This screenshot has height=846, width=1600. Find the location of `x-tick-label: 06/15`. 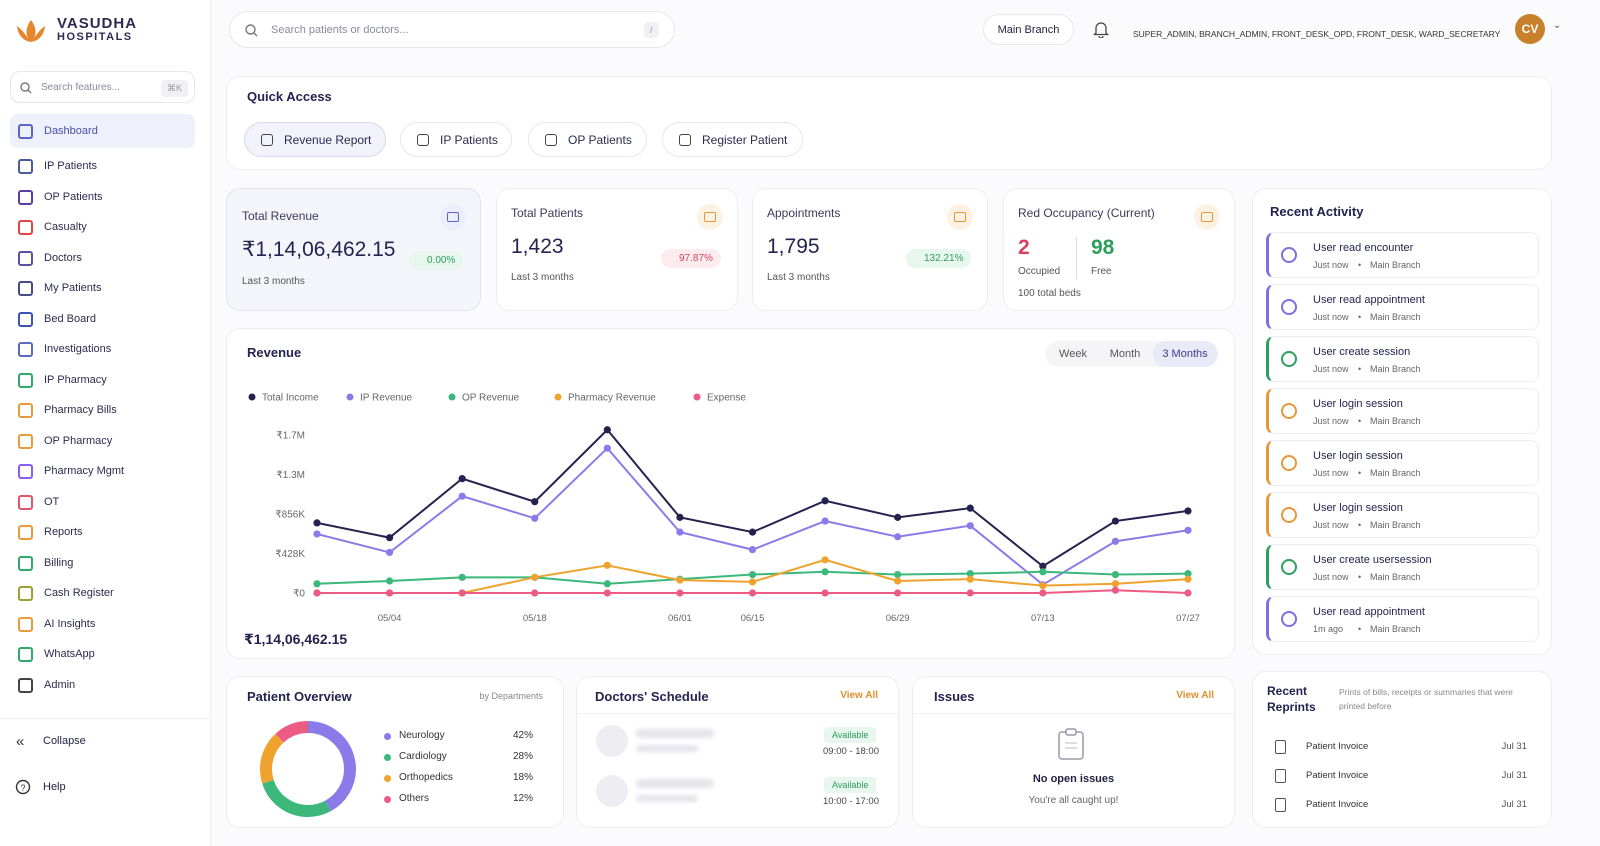

x-tick-label: 06/15 is located at coordinates (753, 618).